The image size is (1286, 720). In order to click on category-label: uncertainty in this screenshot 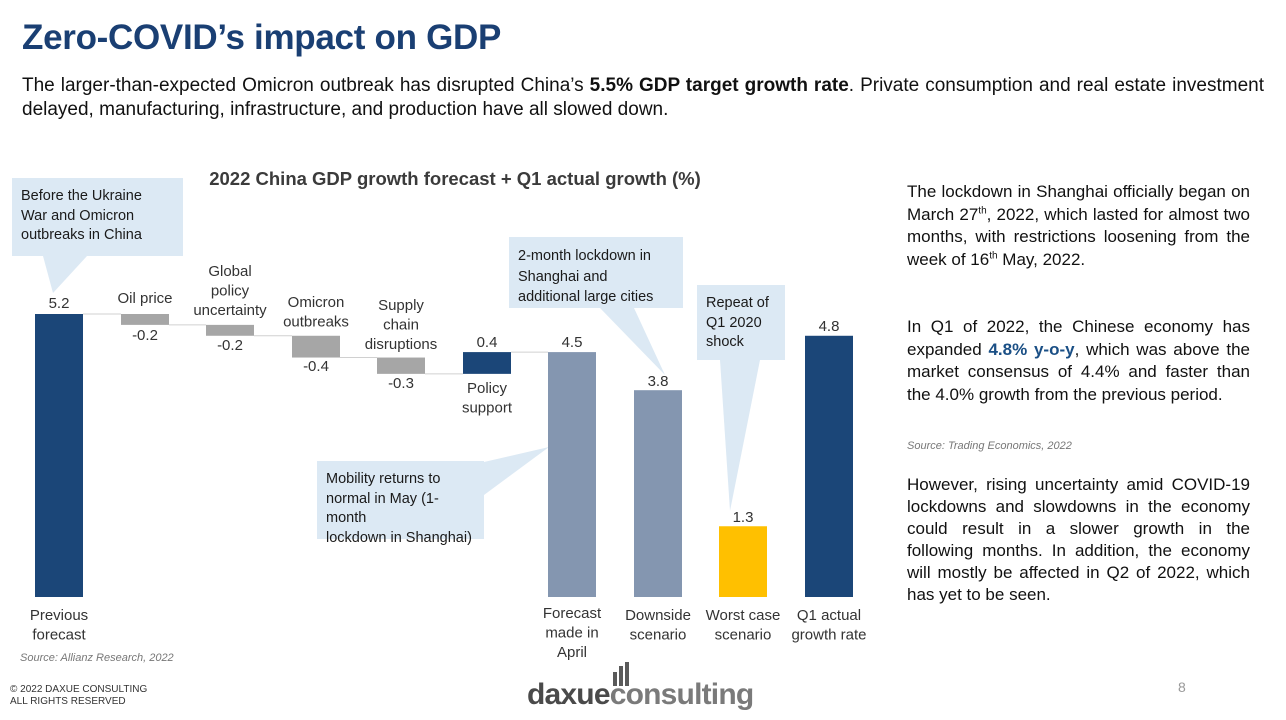, I will do `click(230, 310)`.